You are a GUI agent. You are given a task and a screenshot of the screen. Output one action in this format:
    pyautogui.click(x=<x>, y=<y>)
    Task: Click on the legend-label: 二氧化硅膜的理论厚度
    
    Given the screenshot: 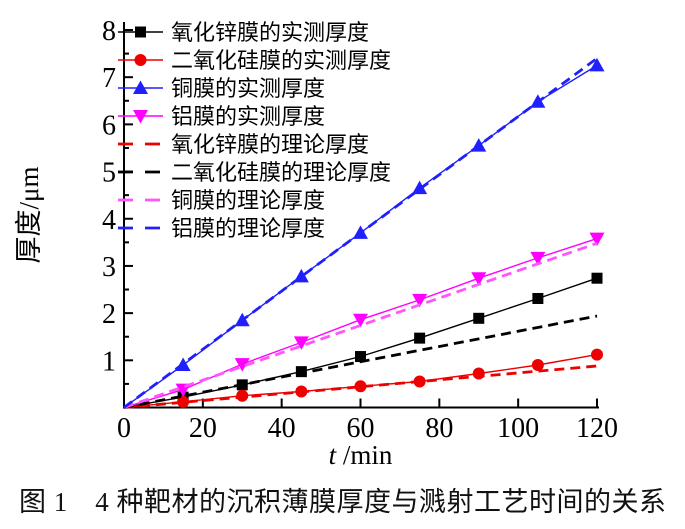 What is the action you would take?
    pyautogui.click(x=281, y=172)
    